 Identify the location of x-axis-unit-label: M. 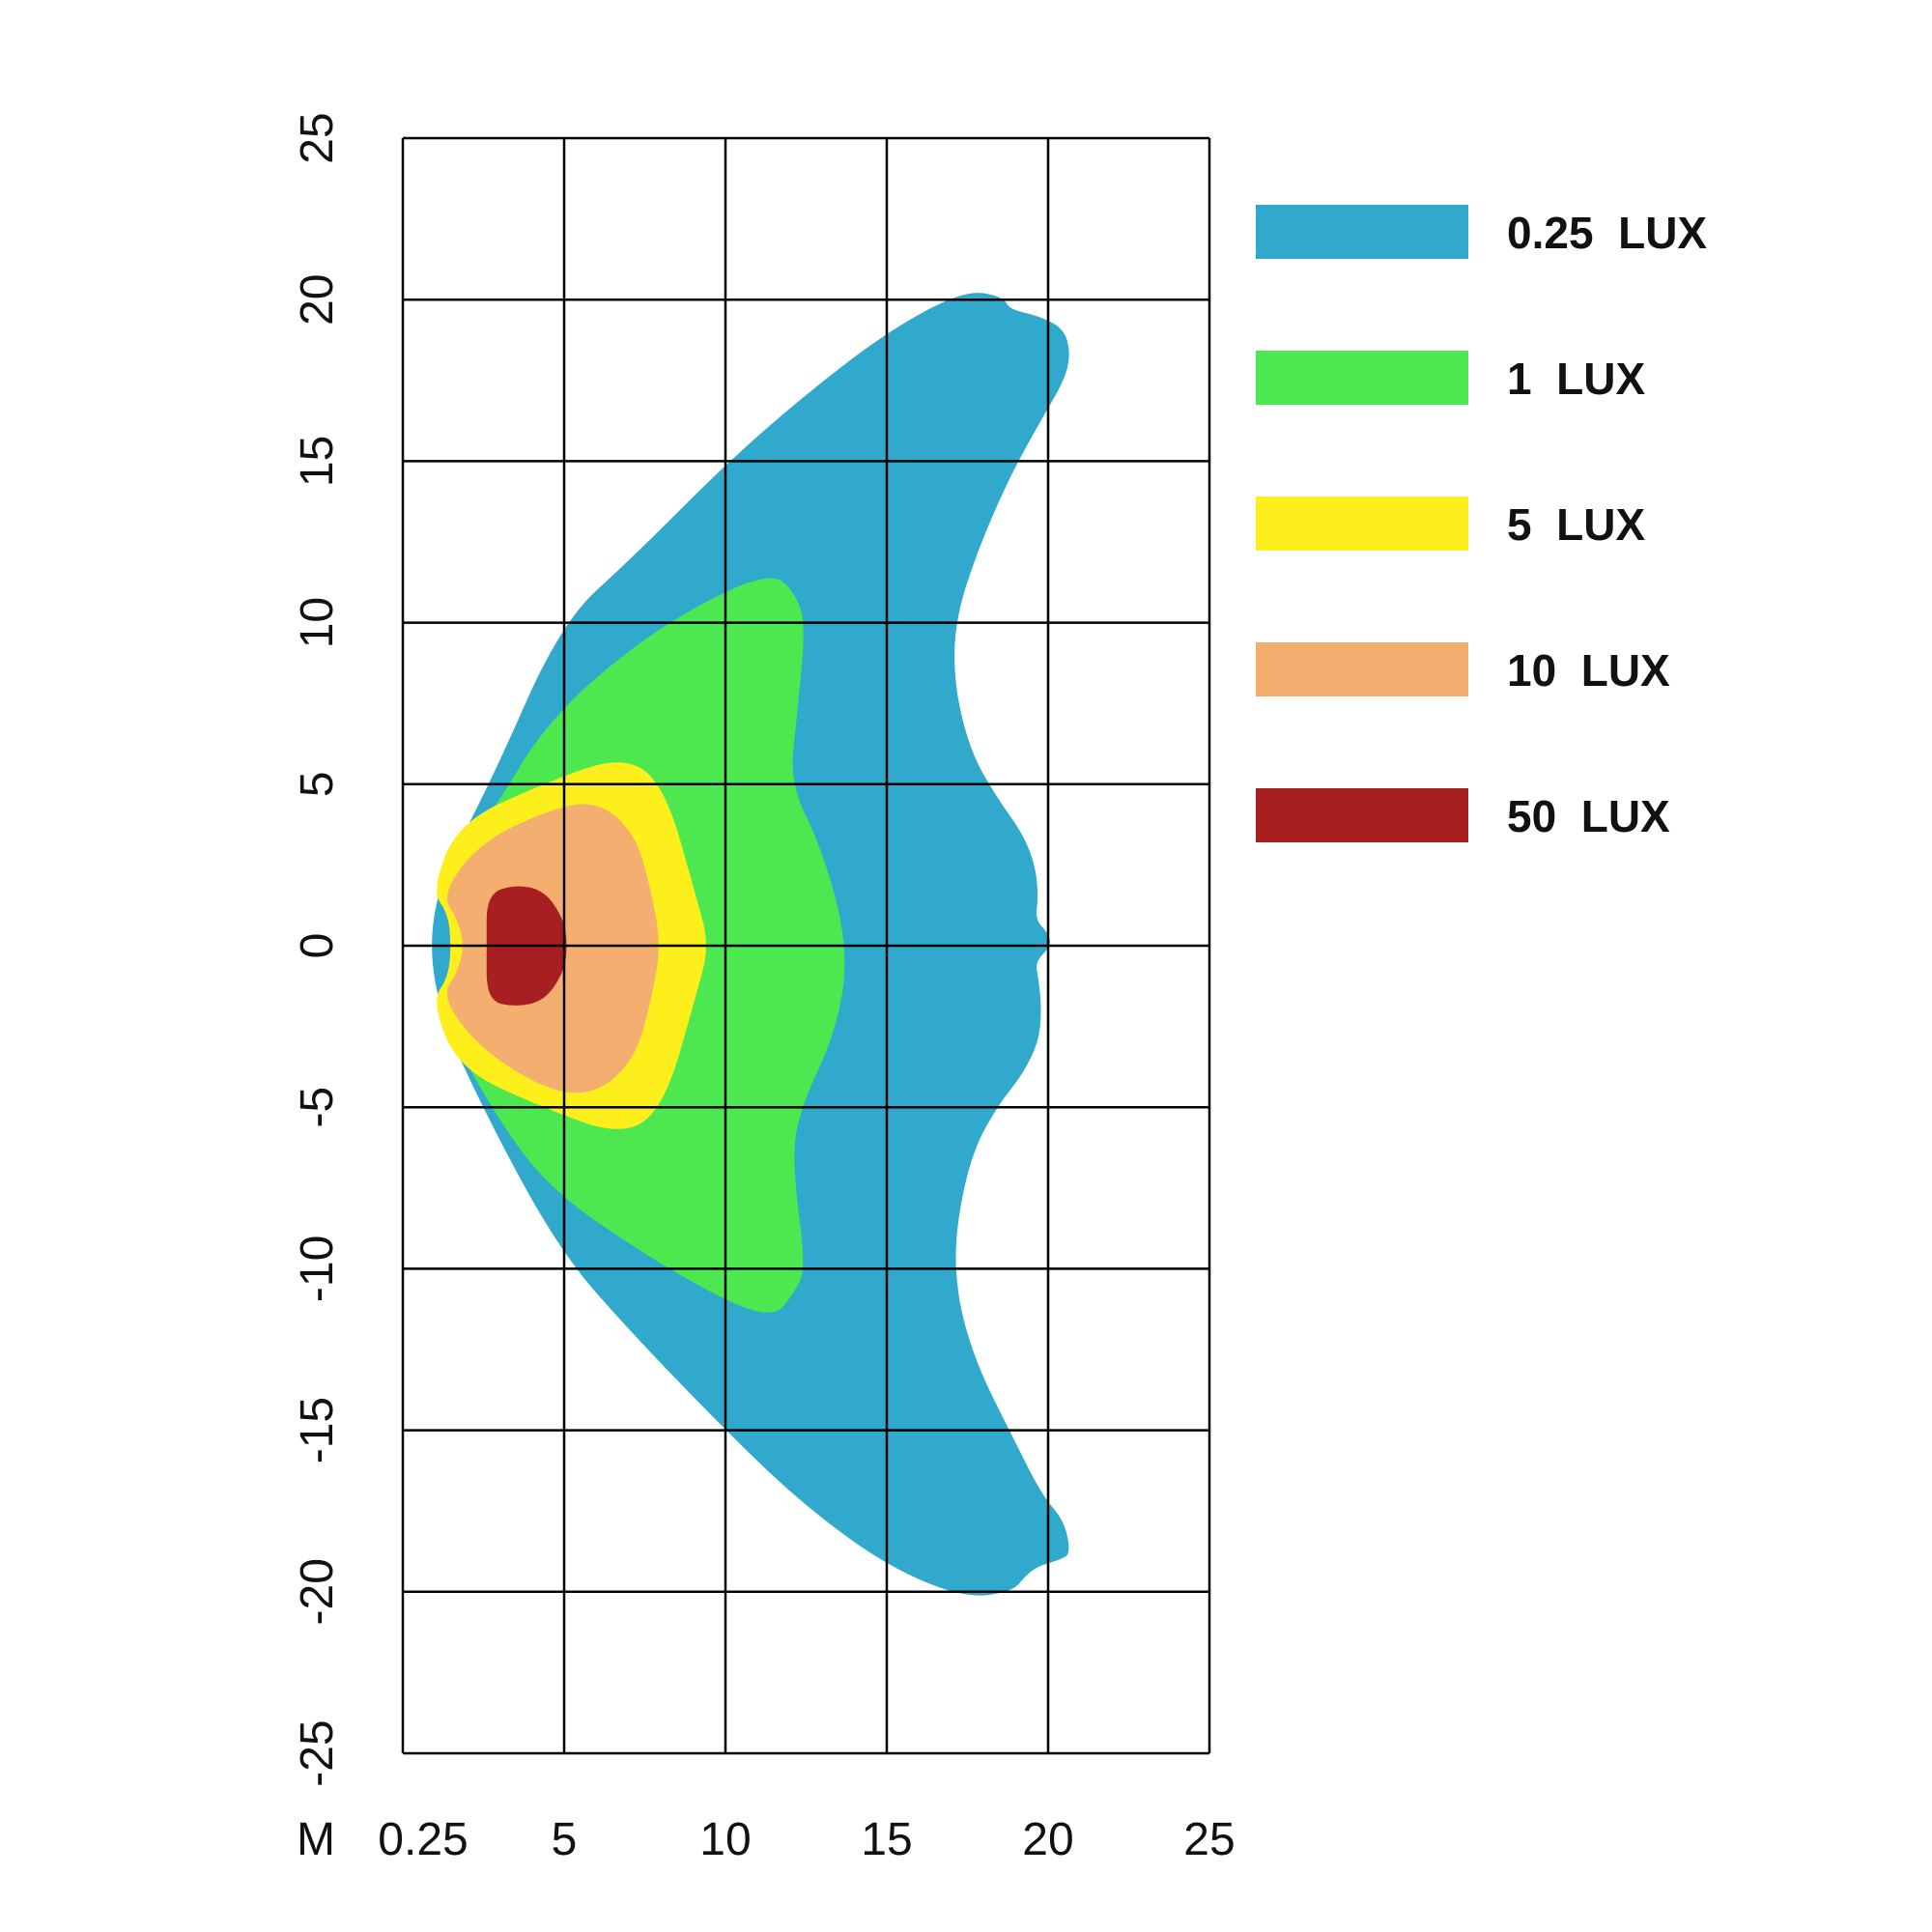
(316, 1839).